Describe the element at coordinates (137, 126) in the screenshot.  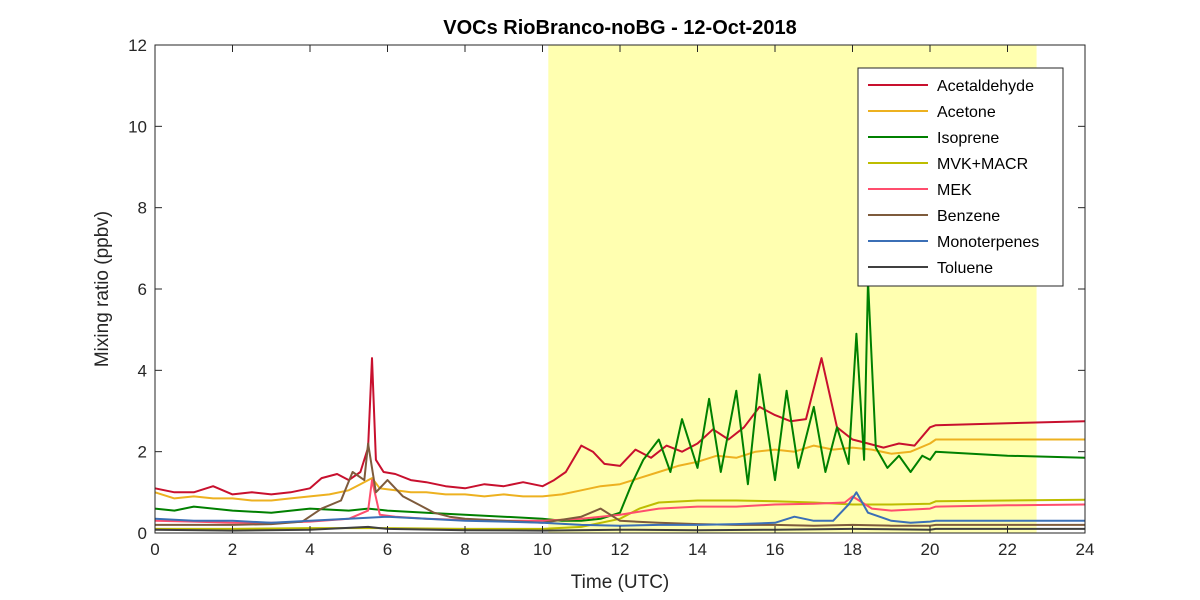
I see `y-tick-label: 10` at that location.